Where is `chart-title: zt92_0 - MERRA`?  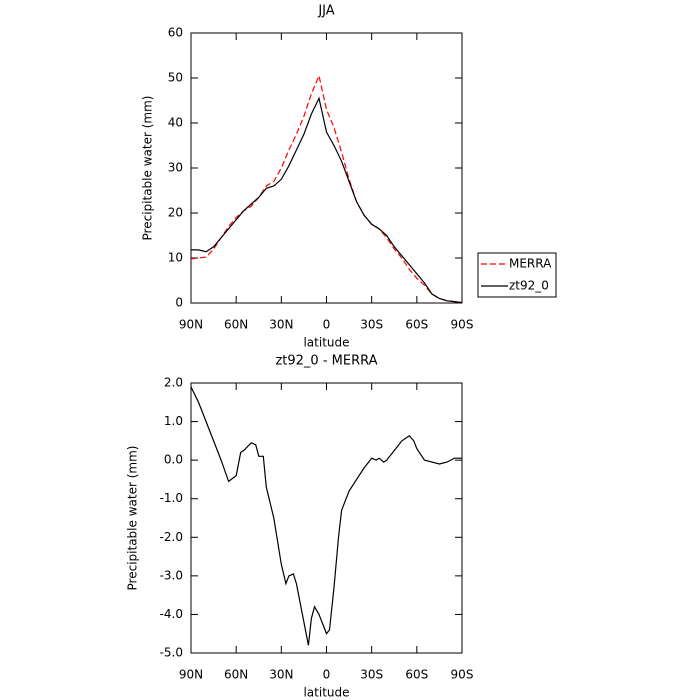 chart-title: zt92_0 - MERRA is located at coordinates (326, 361).